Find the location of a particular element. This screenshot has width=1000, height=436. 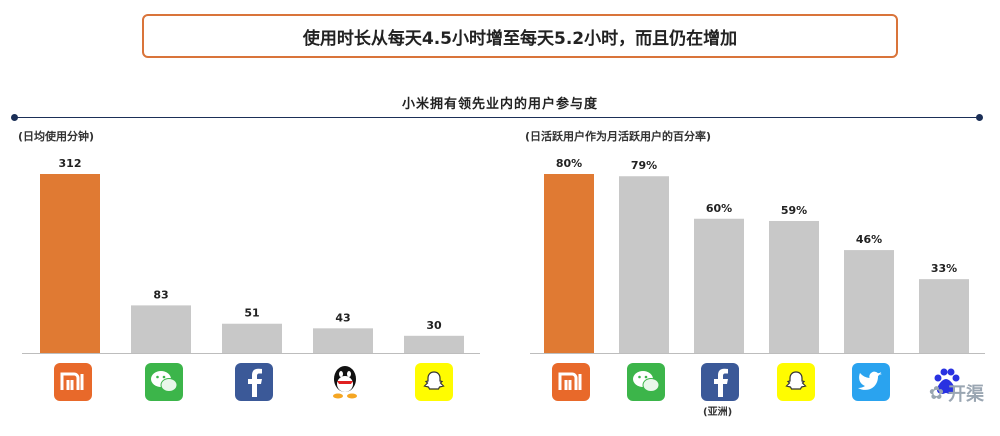

wechat-watermark-icon: ✿ is located at coordinates (936, 393).